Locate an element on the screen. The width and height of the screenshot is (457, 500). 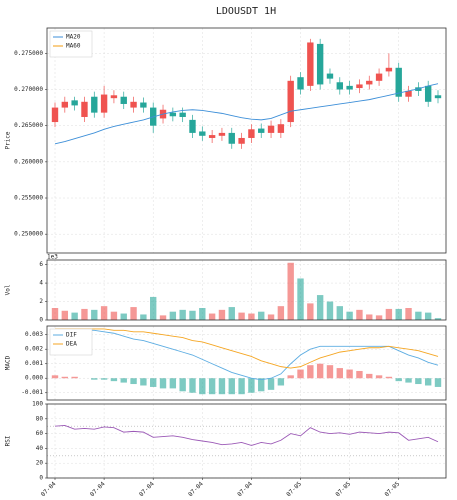
y-tick-label: 0.250000 is located at coordinates (28, 234).